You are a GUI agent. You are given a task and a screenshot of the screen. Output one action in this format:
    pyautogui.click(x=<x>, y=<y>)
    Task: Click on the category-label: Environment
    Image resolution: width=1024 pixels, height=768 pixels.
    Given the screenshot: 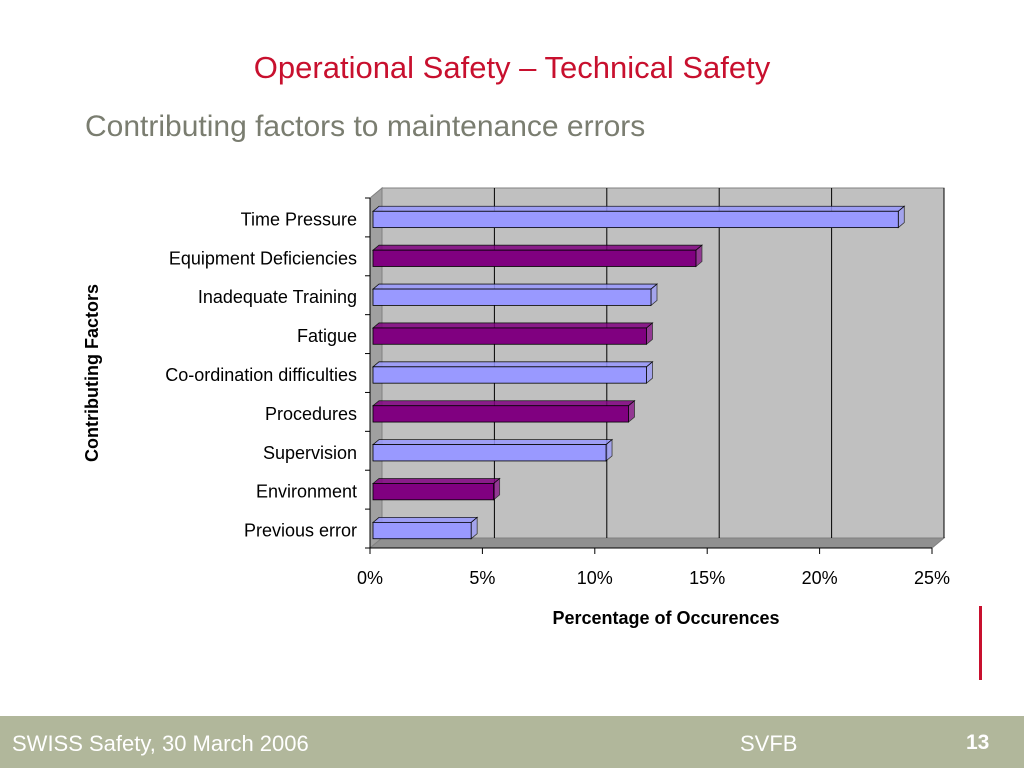 What is the action you would take?
    pyautogui.click(x=306, y=492)
    